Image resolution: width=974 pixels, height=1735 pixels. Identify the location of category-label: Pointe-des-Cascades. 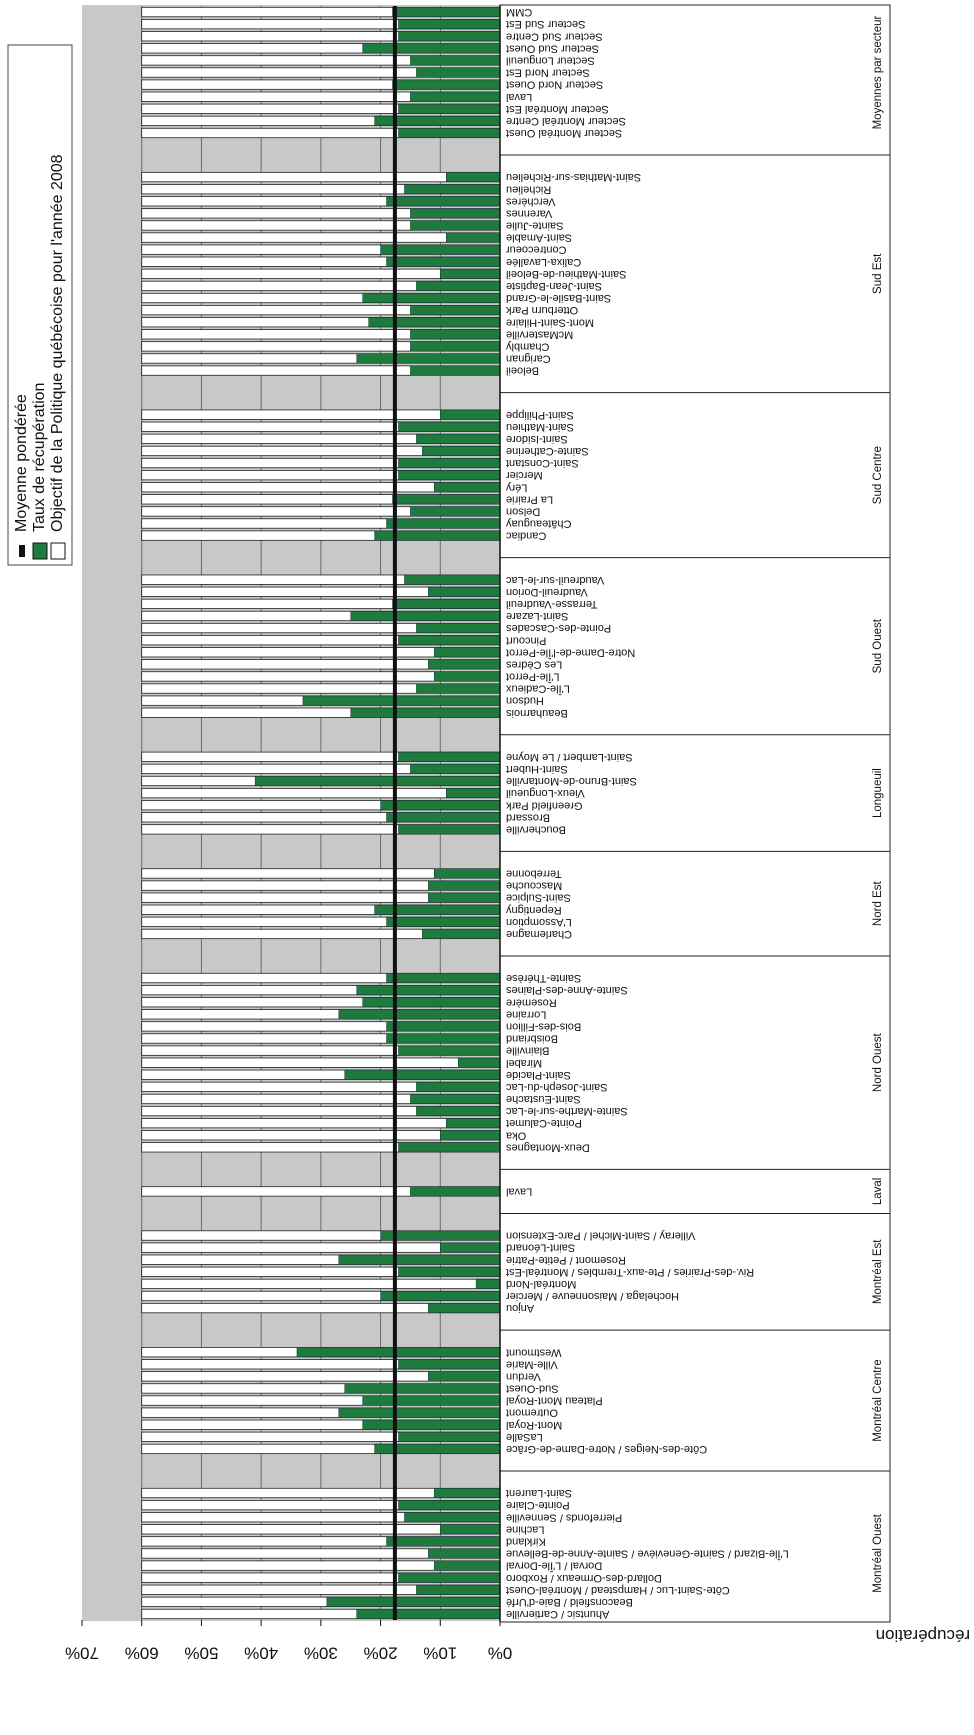
(559, 628).